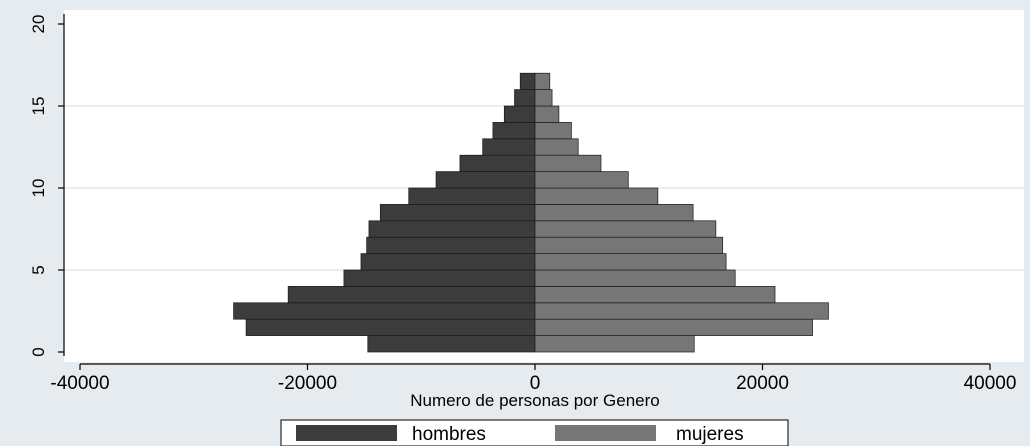 Image resolution: width=1030 pixels, height=446 pixels. Describe the element at coordinates (38, 106) in the screenshot. I see `y-tick-label-3: 15` at that location.